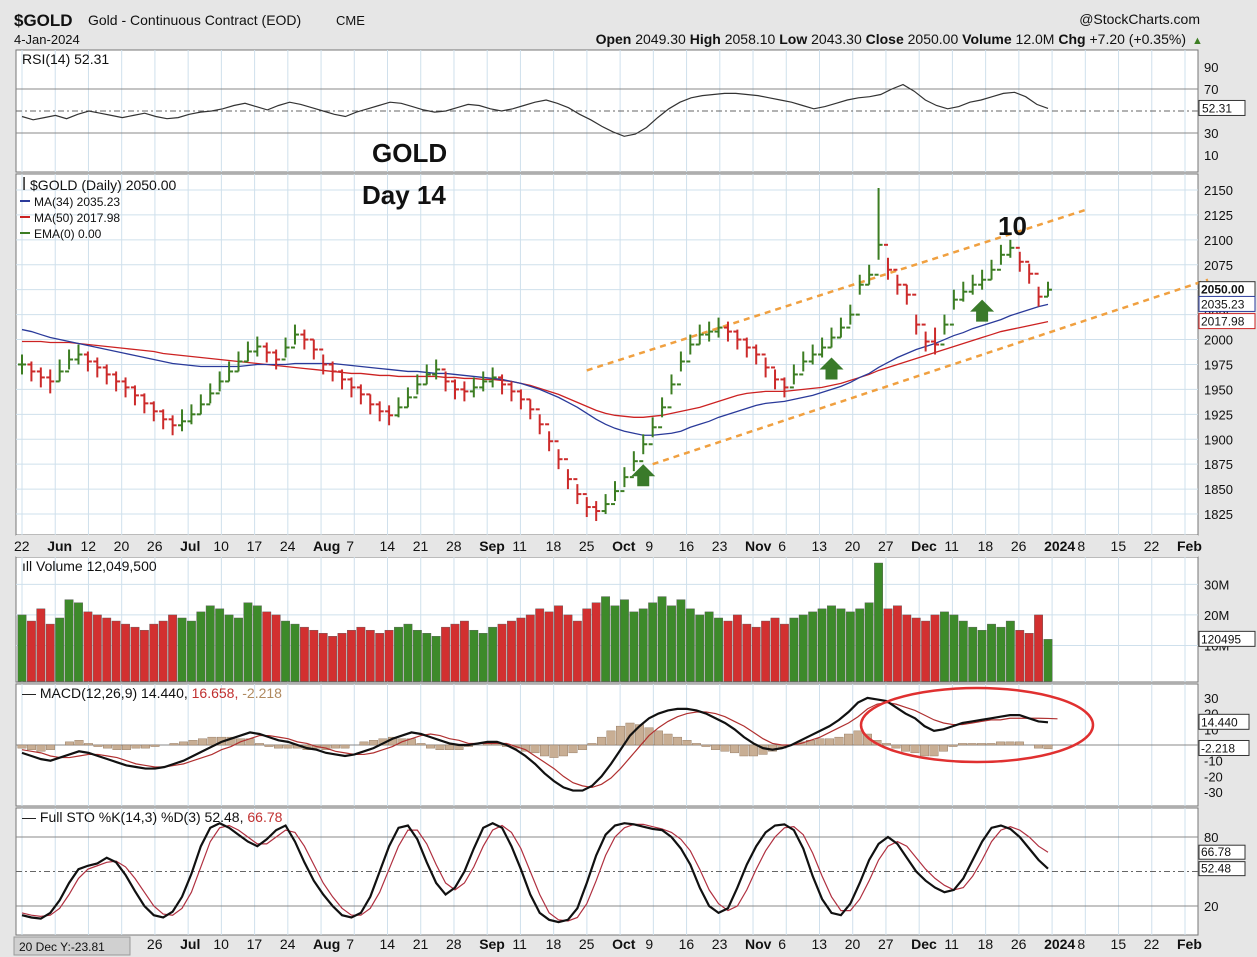 This screenshot has width=1257, height=957. I want to click on volume-tag-box, so click(1227, 638).